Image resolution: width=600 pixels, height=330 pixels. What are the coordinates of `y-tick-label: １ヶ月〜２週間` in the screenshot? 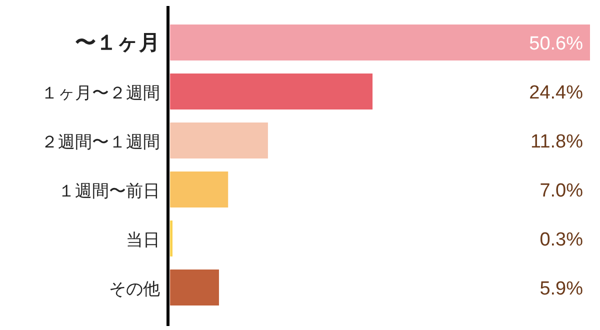 It's located at (100, 94).